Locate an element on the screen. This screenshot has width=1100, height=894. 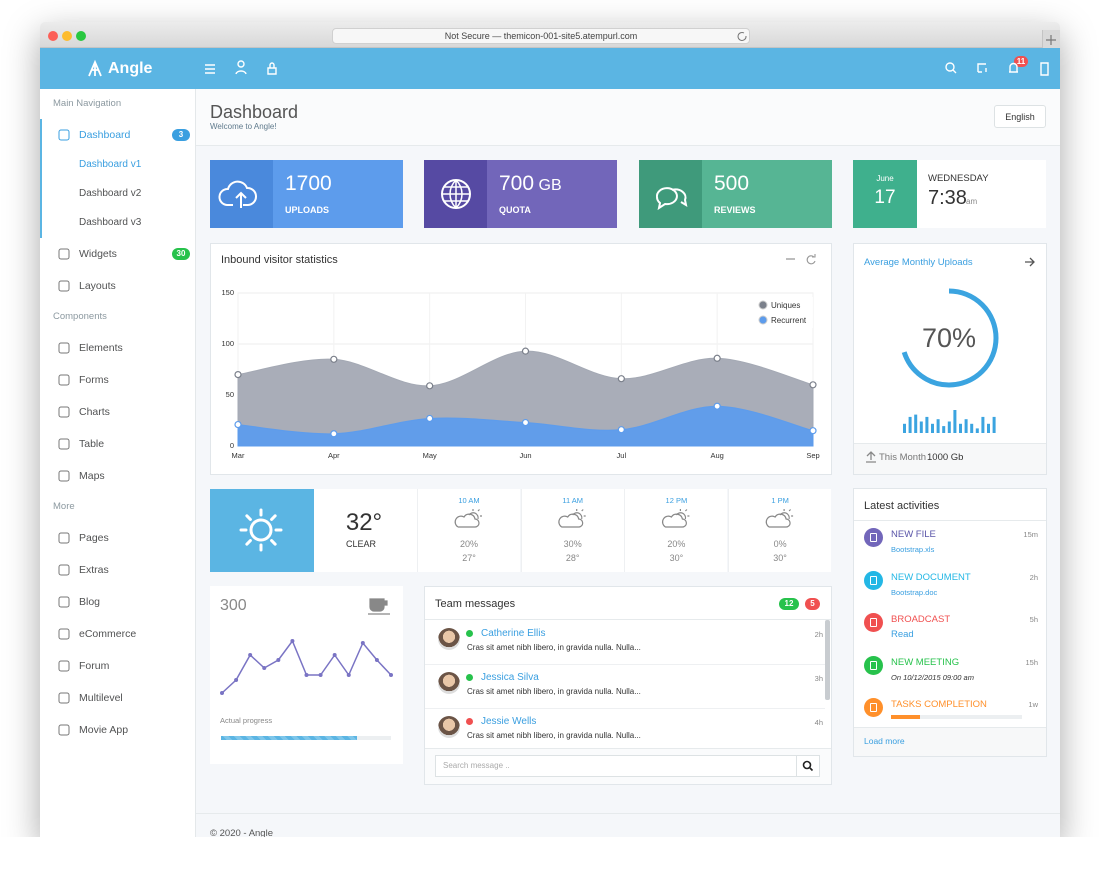
search-placeholder: Search message .. is located at coordinates (476, 765).